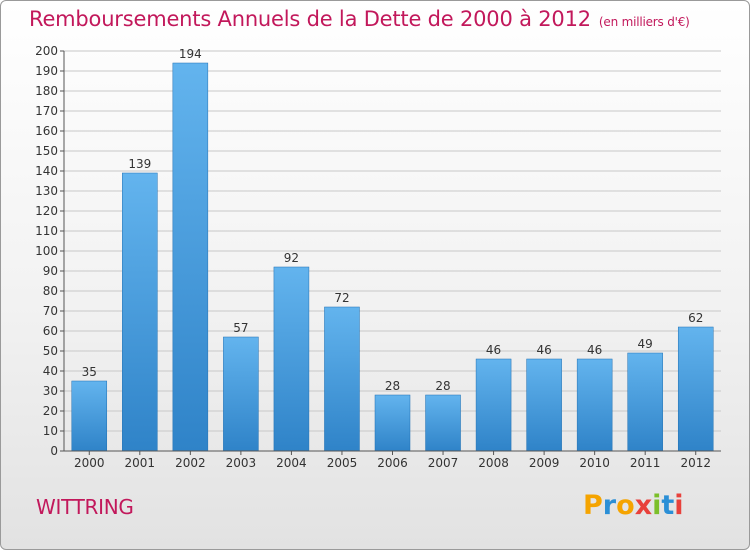  Describe the element at coordinates (594, 405) in the screenshot. I see `bar-2010` at that location.